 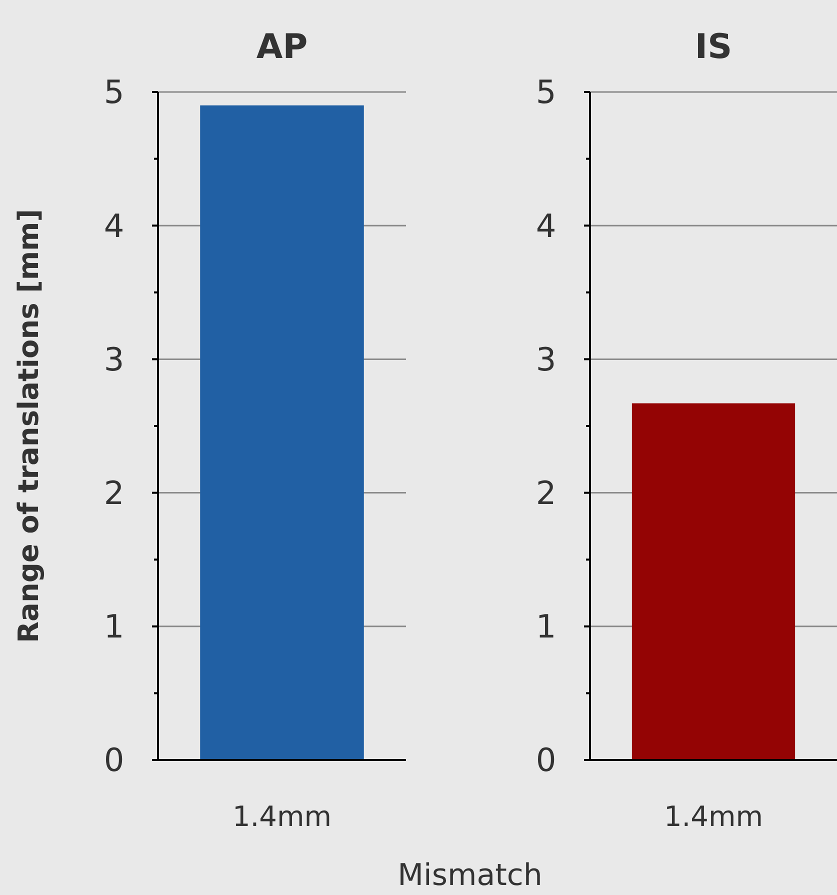 I want to click on chart-title: IS, so click(x=713, y=47).